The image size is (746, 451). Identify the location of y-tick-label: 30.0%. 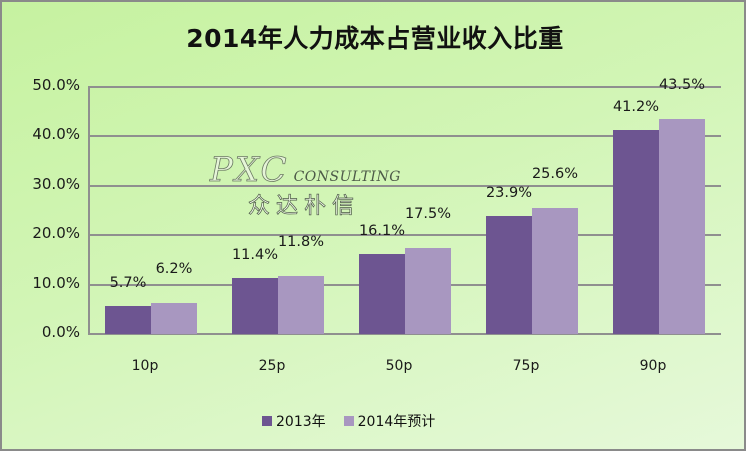
(56, 183).